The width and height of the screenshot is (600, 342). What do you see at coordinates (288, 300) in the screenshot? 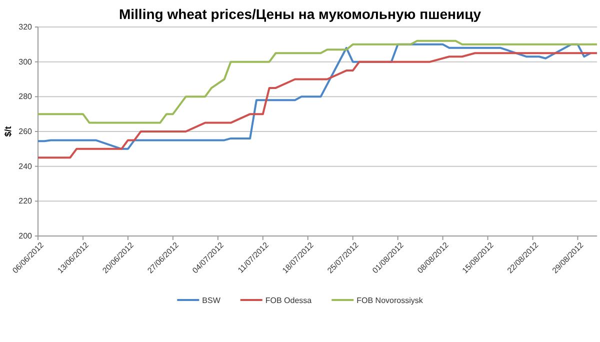
I see `legend-label: FOB Odessa` at bounding box center [288, 300].